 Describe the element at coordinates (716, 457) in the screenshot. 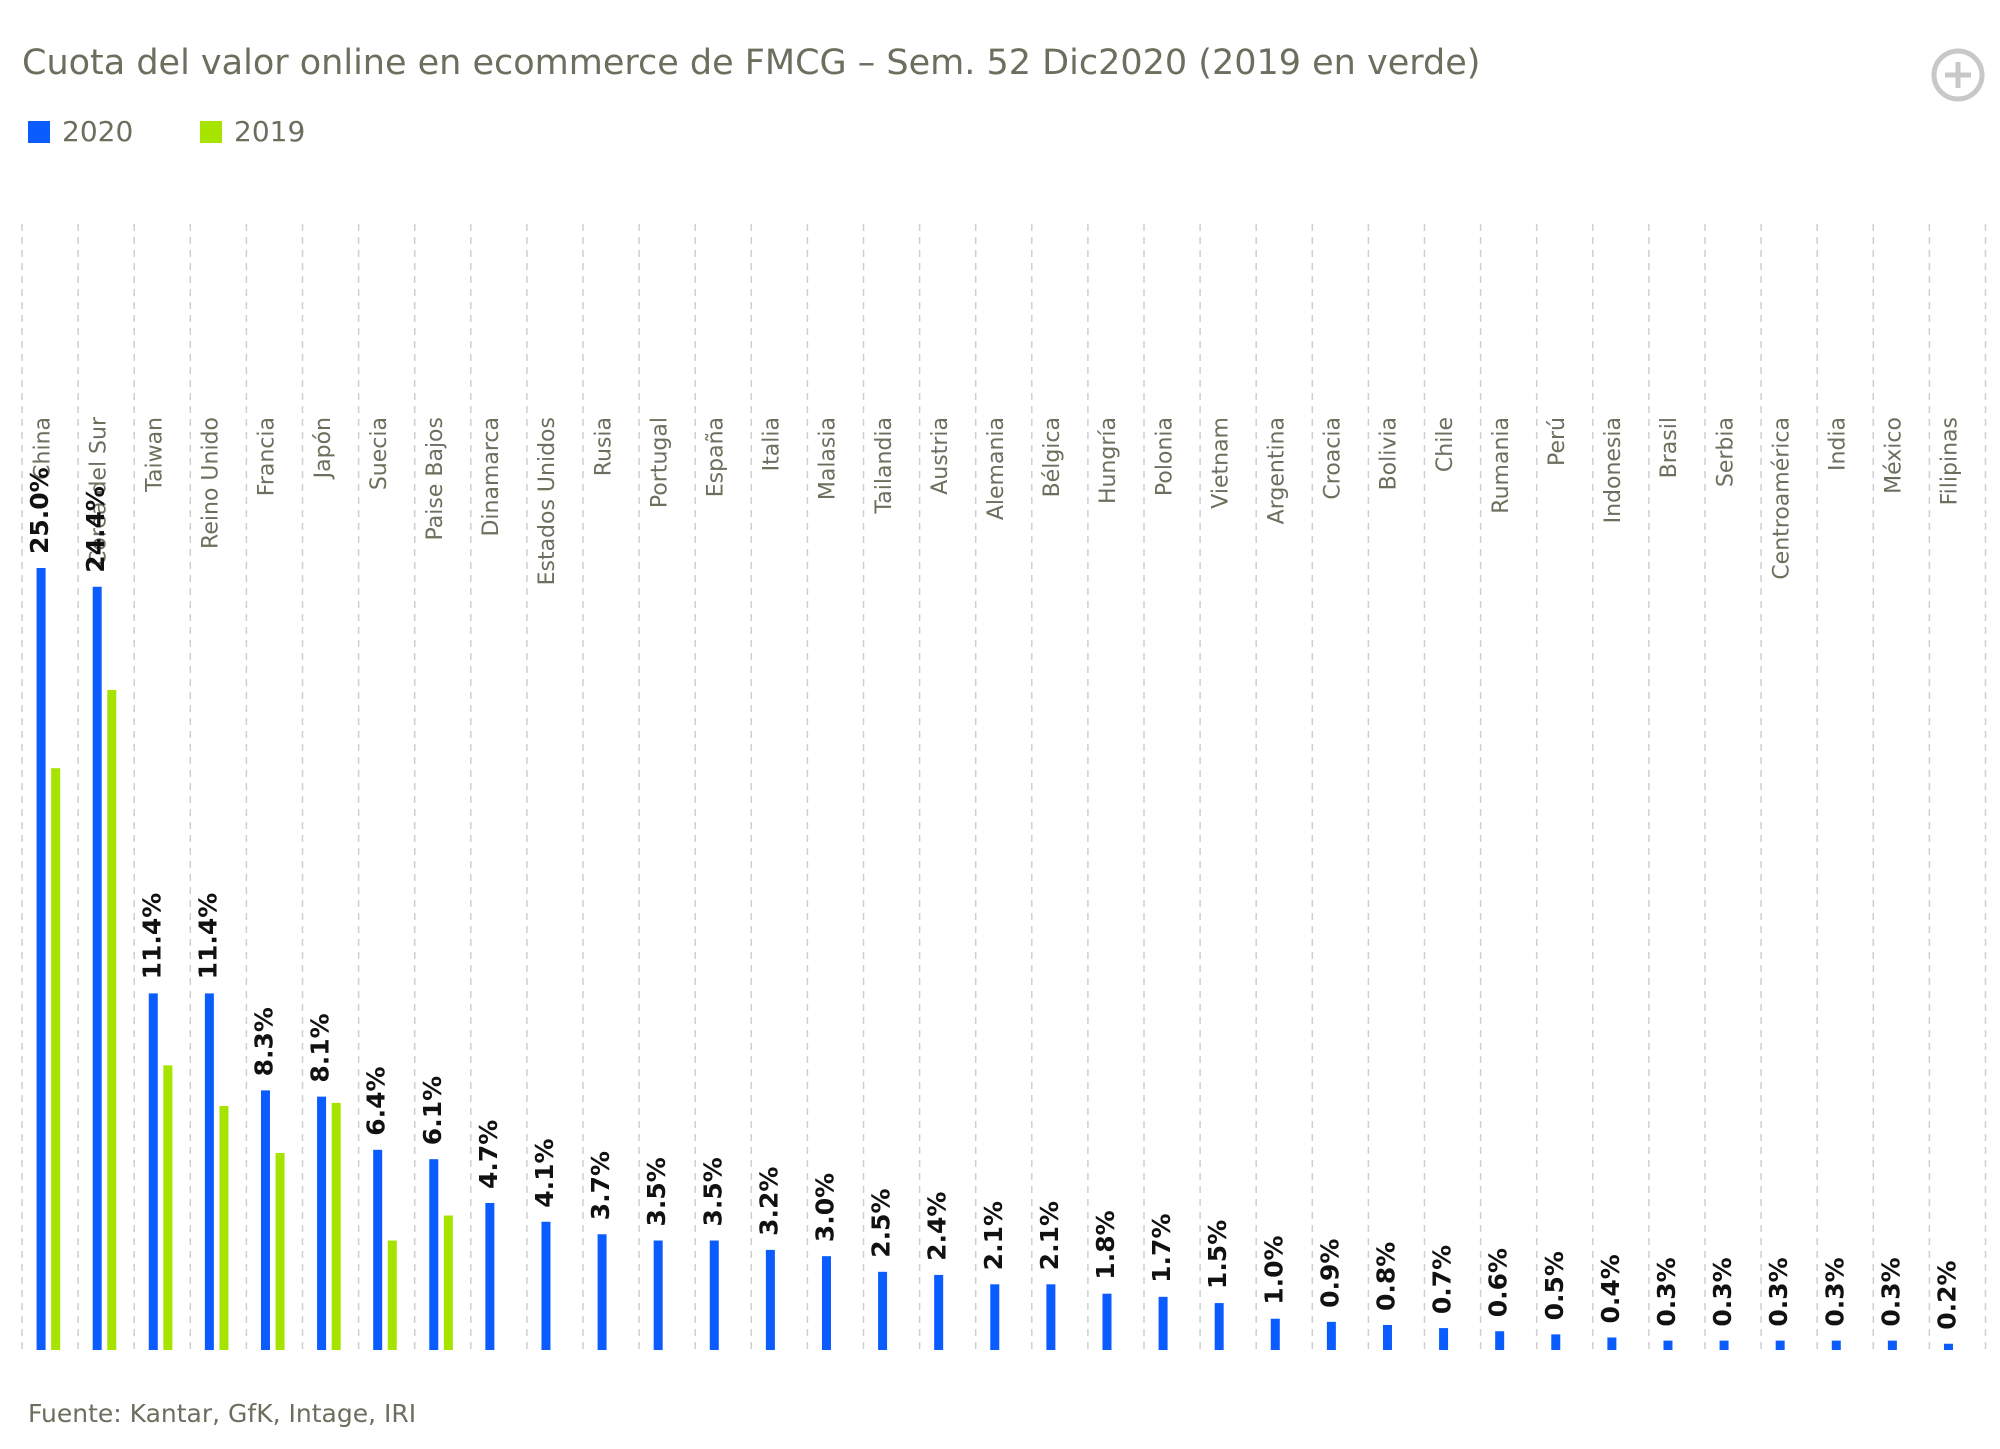

I see `category-label: España` at that location.